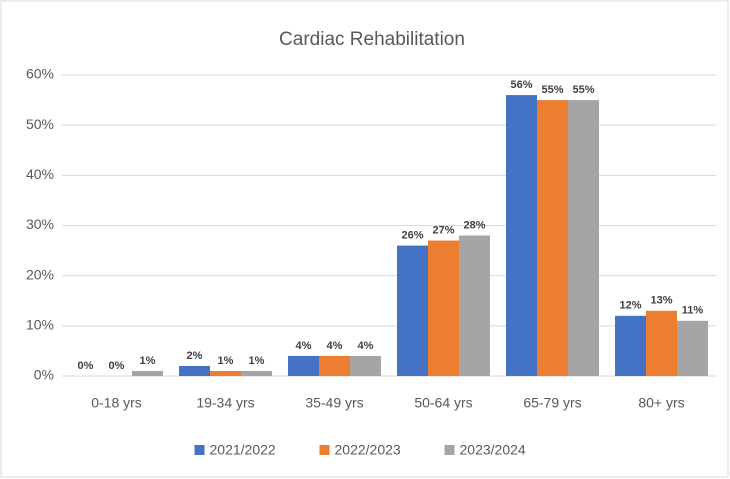 This screenshot has height=479, width=730. Describe the element at coordinates (225, 403) in the screenshot. I see `x-tick-label: 19-34 yrs` at that location.